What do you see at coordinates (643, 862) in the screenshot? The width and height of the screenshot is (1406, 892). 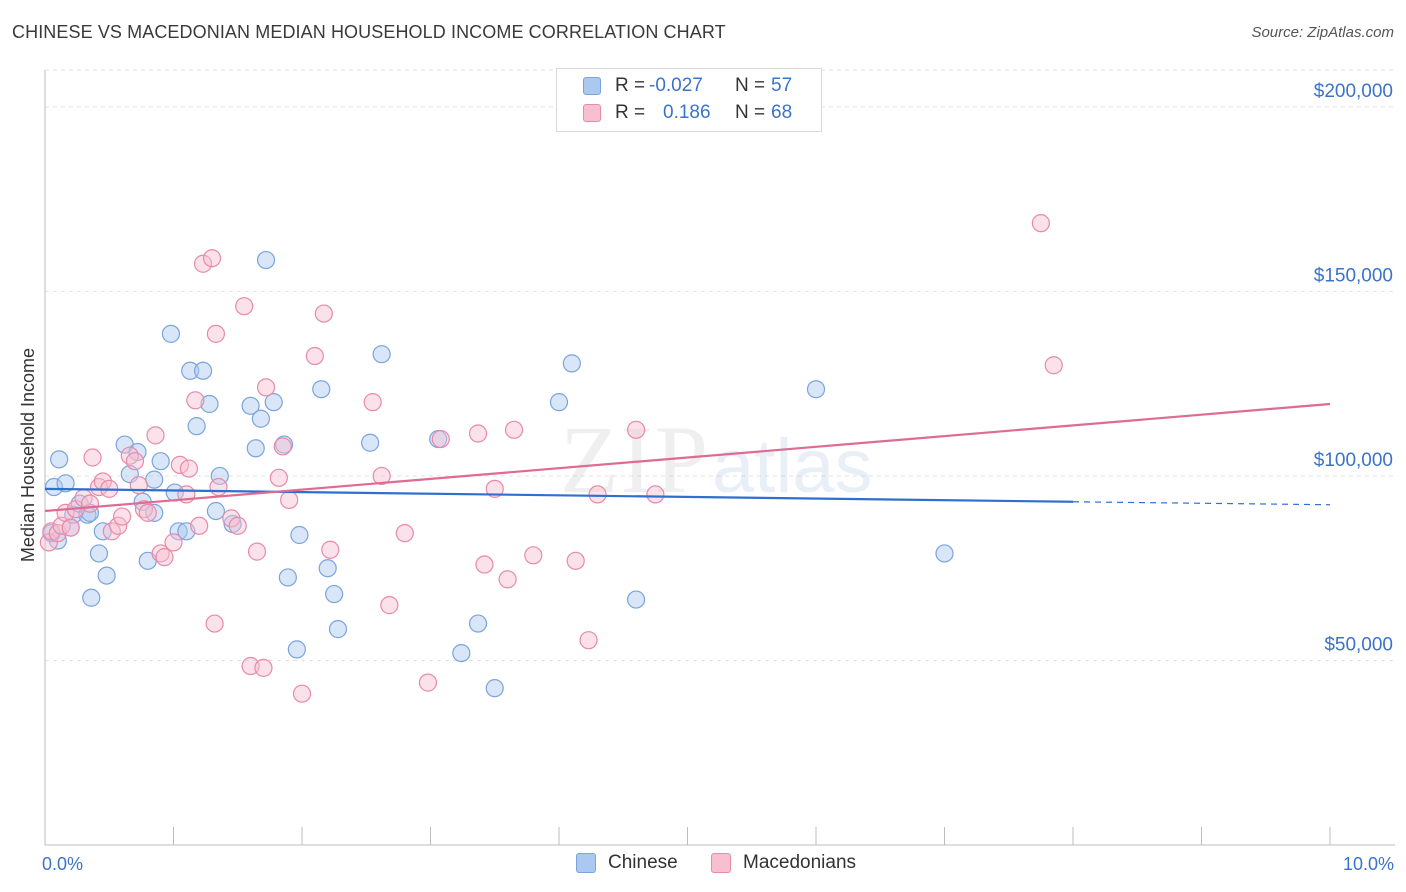 I see `bottom-legend-label-chinese: Chinese` at bounding box center [643, 862].